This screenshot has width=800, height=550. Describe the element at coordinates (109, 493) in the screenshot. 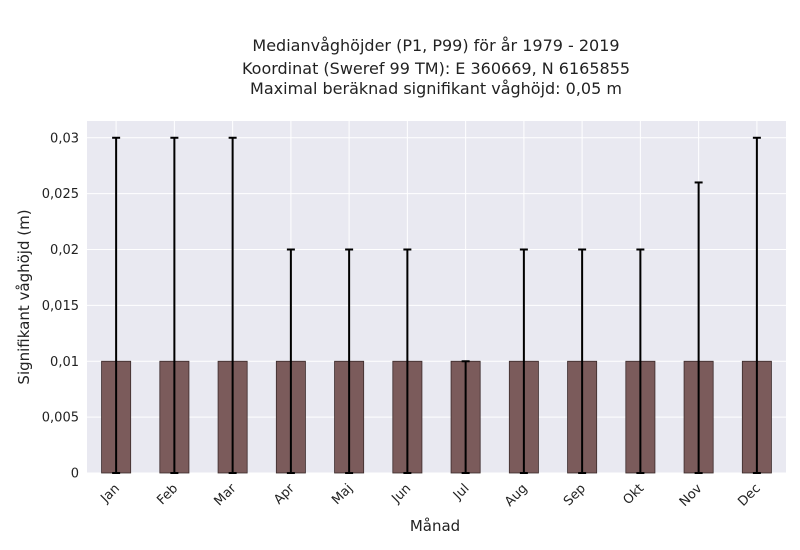

I see `x-tick-label: Jan` at that location.